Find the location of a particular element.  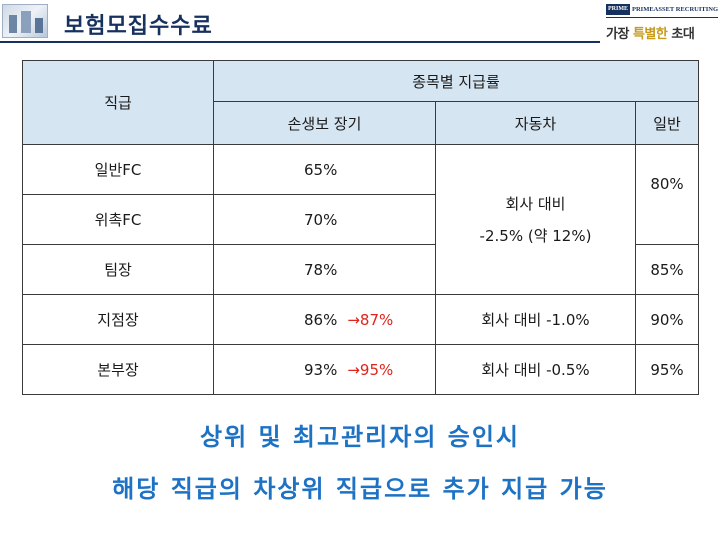

additional-payment-note: 해당 직급의 차상위 직급으로 추가 지급 가능 is located at coordinates (360, 489).